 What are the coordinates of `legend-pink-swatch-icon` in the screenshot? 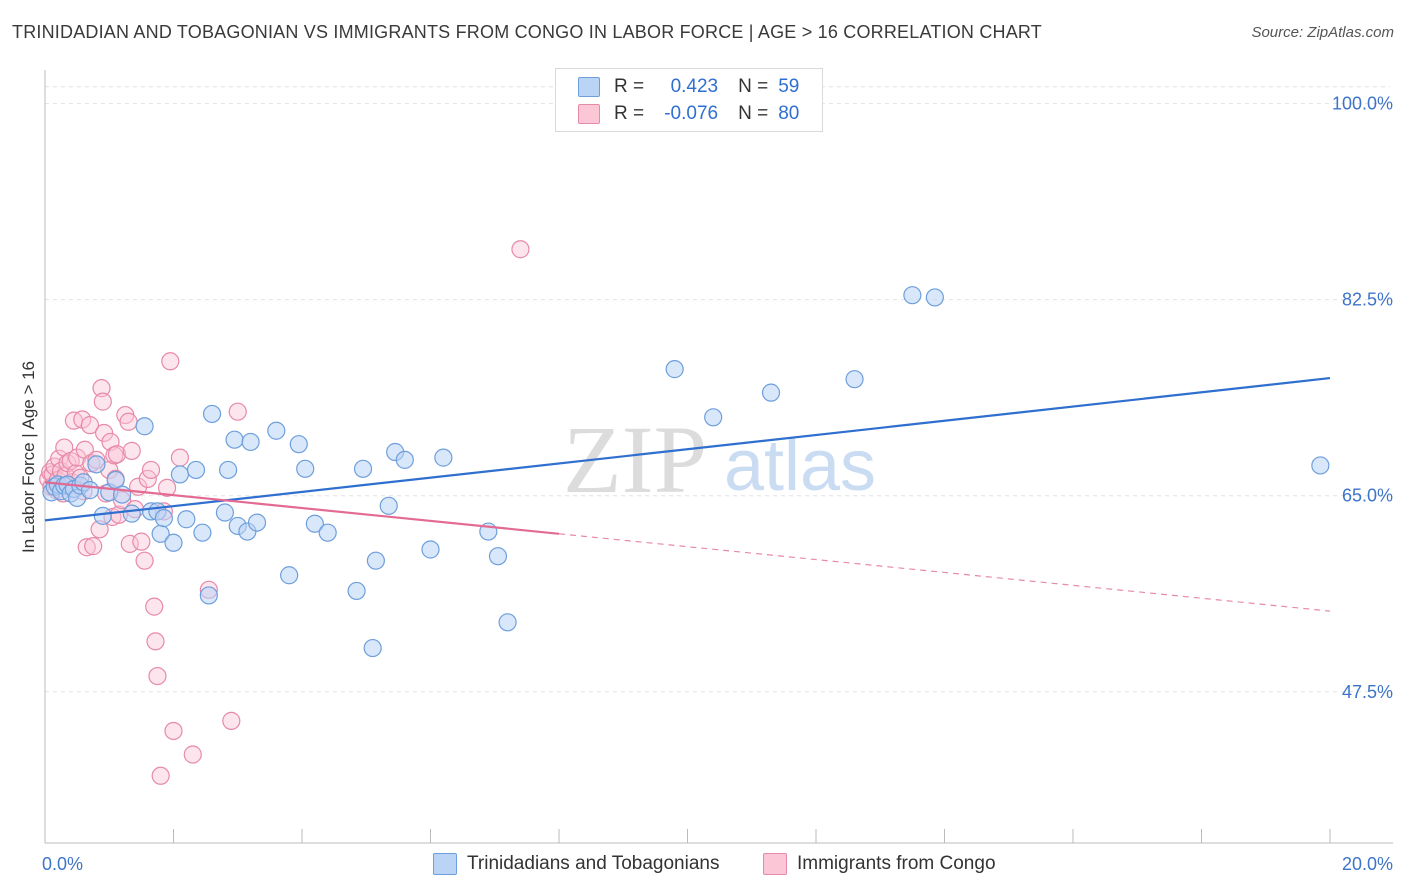 It's located at (775, 864).